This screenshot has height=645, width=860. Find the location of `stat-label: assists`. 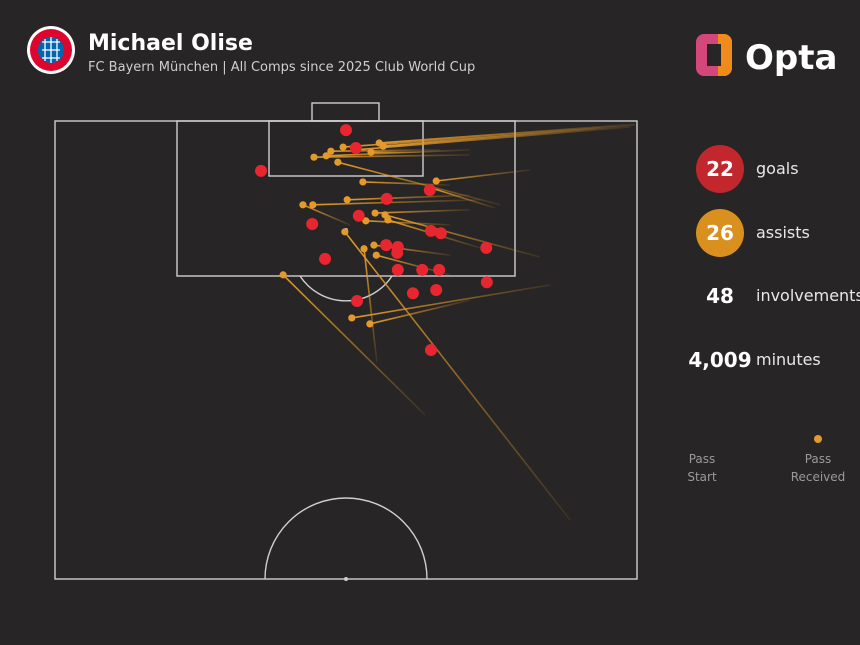

stat-label: assists is located at coordinates (783, 232).